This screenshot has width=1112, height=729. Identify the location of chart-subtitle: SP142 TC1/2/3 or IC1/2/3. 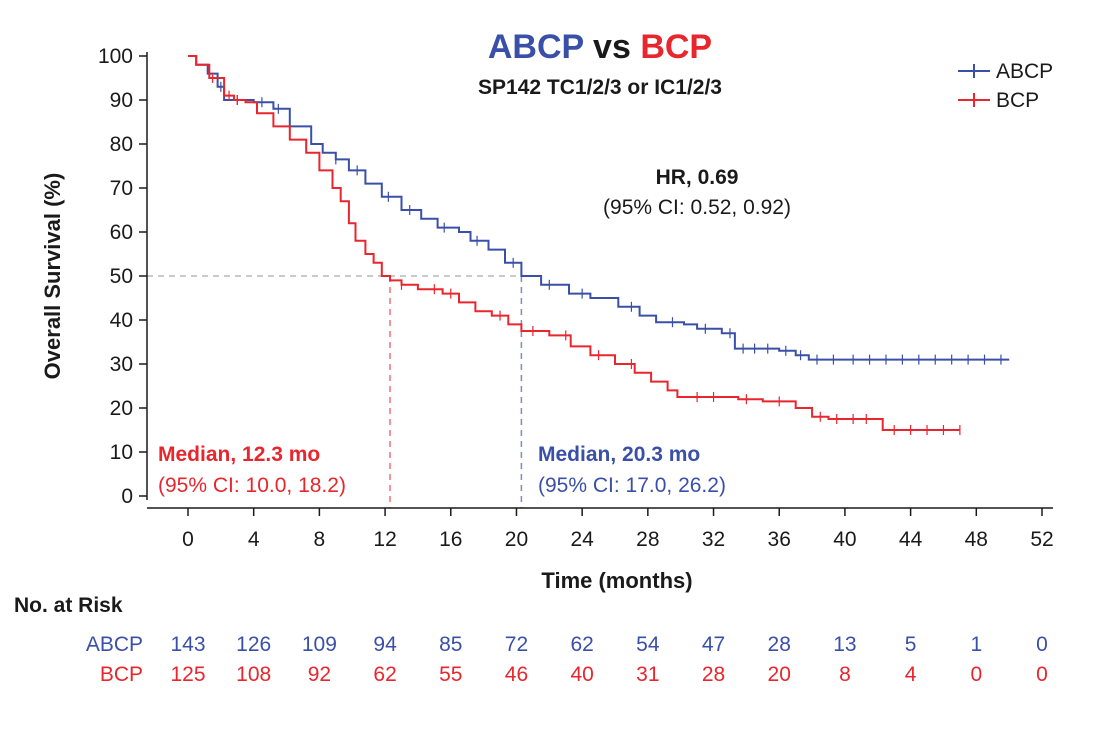
(600, 87).